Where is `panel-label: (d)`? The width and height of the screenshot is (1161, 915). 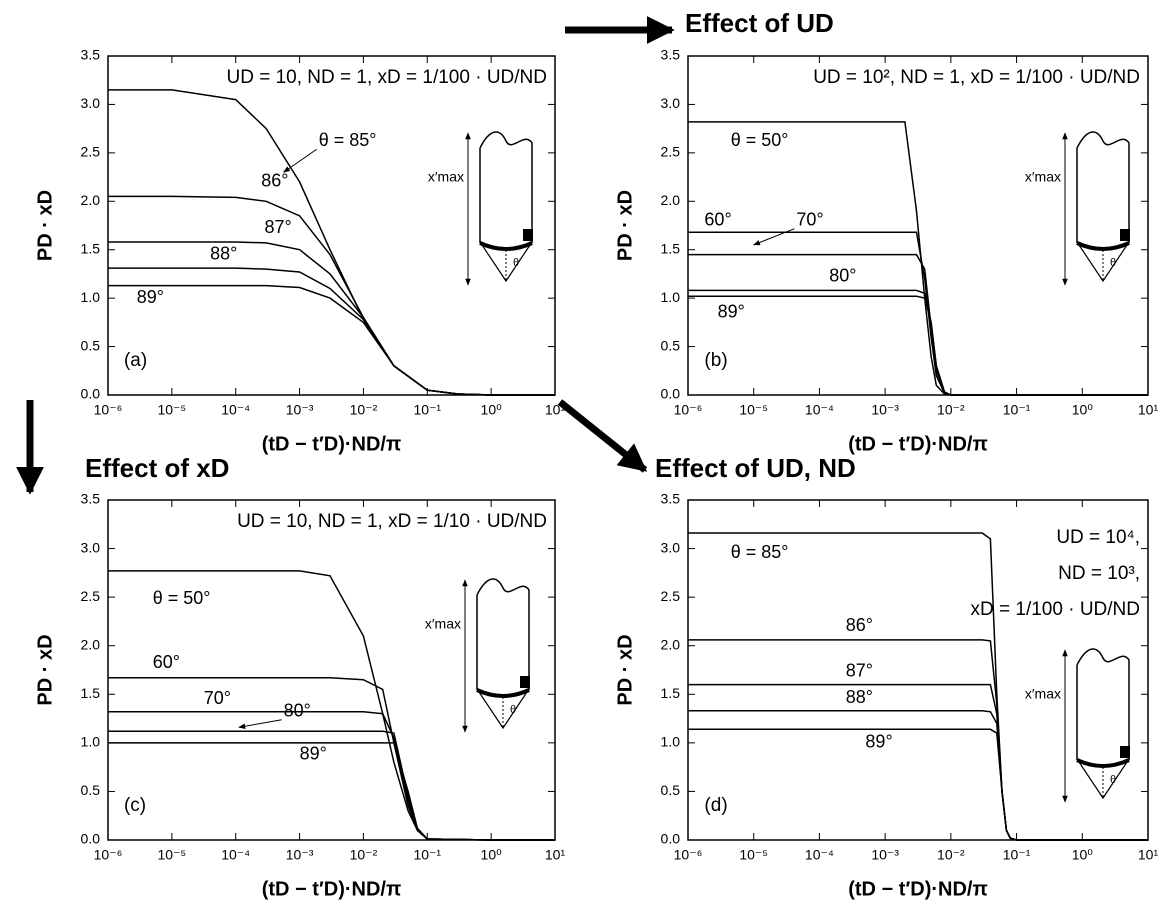
panel-label: (d) is located at coordinates (715, 805).